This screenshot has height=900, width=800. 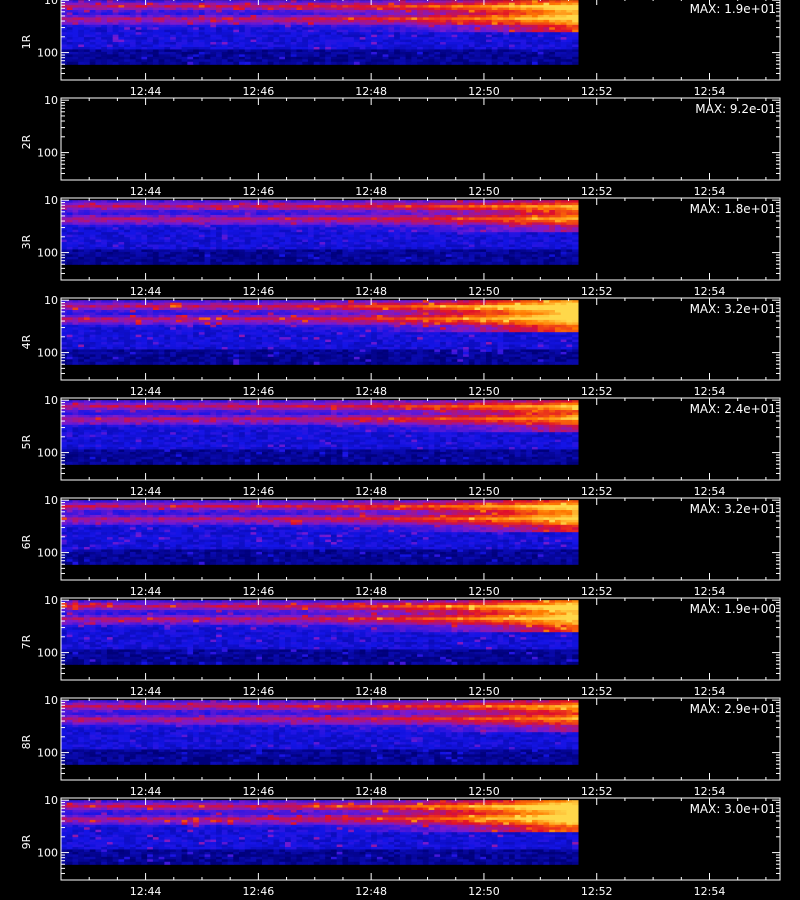 What do you see at coordinates (26, 141) in the screenshot?
I see `panel-label: 2R` at bounding box center [26, 141].